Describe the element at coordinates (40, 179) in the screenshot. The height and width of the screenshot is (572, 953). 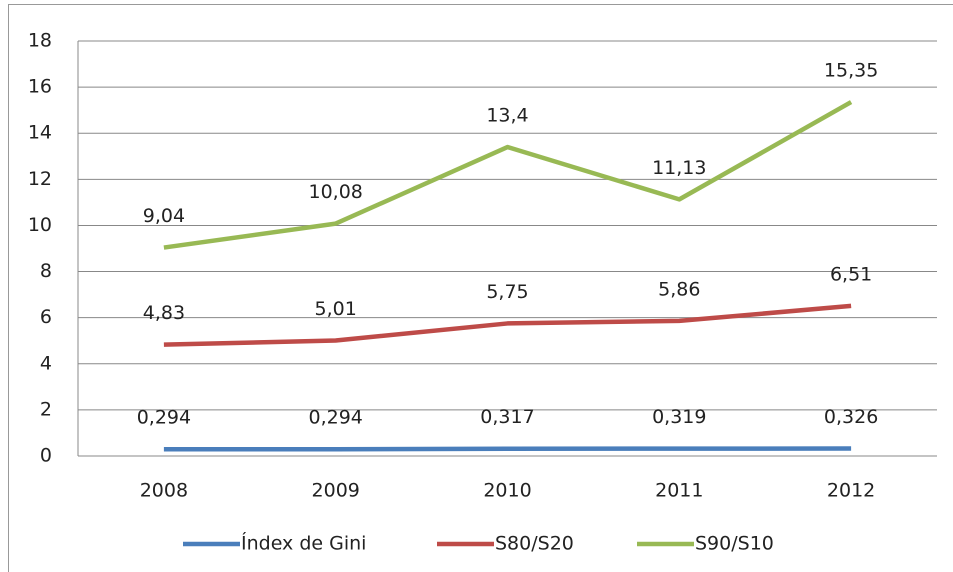
I see `y-tick-label: 12` at that location.